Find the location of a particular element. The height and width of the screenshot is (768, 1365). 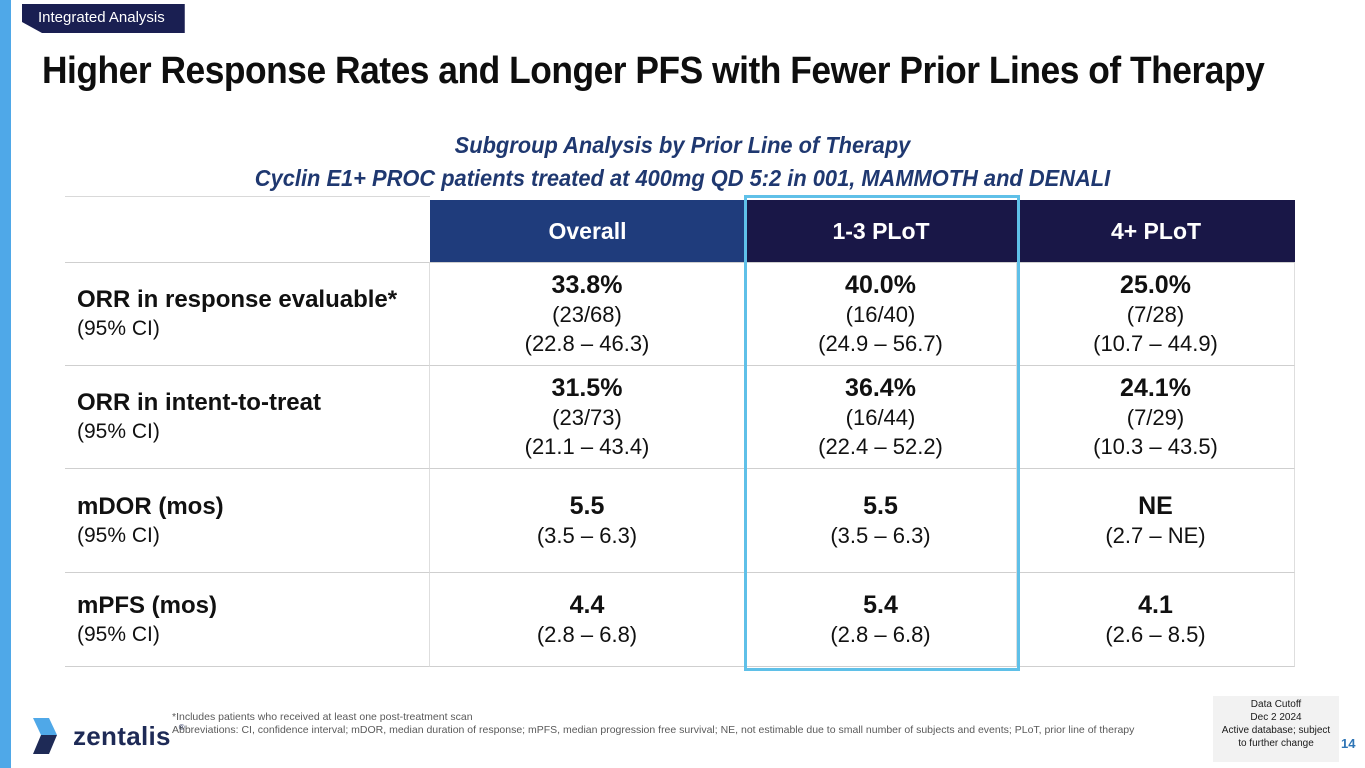

value-fraction: (23/73) is located at coordinates (587, 417).